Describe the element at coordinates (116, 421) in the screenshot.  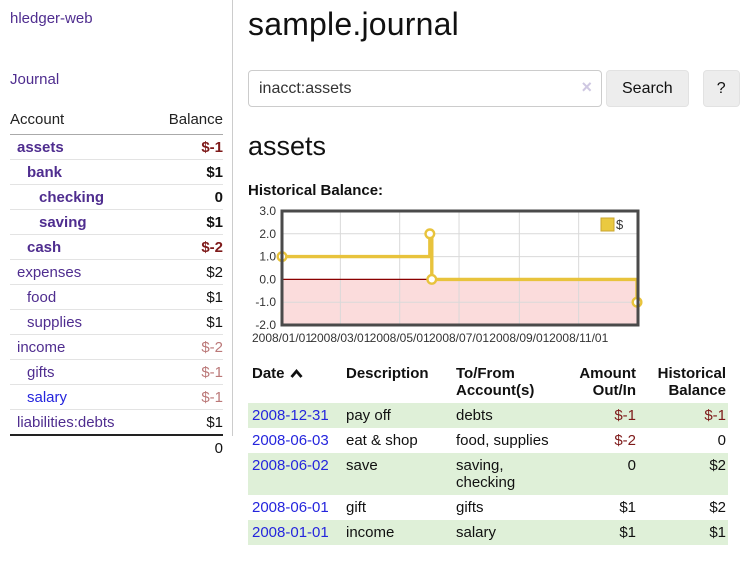
I see `sidebar-account-row: liabilities:debts $1` at that location.